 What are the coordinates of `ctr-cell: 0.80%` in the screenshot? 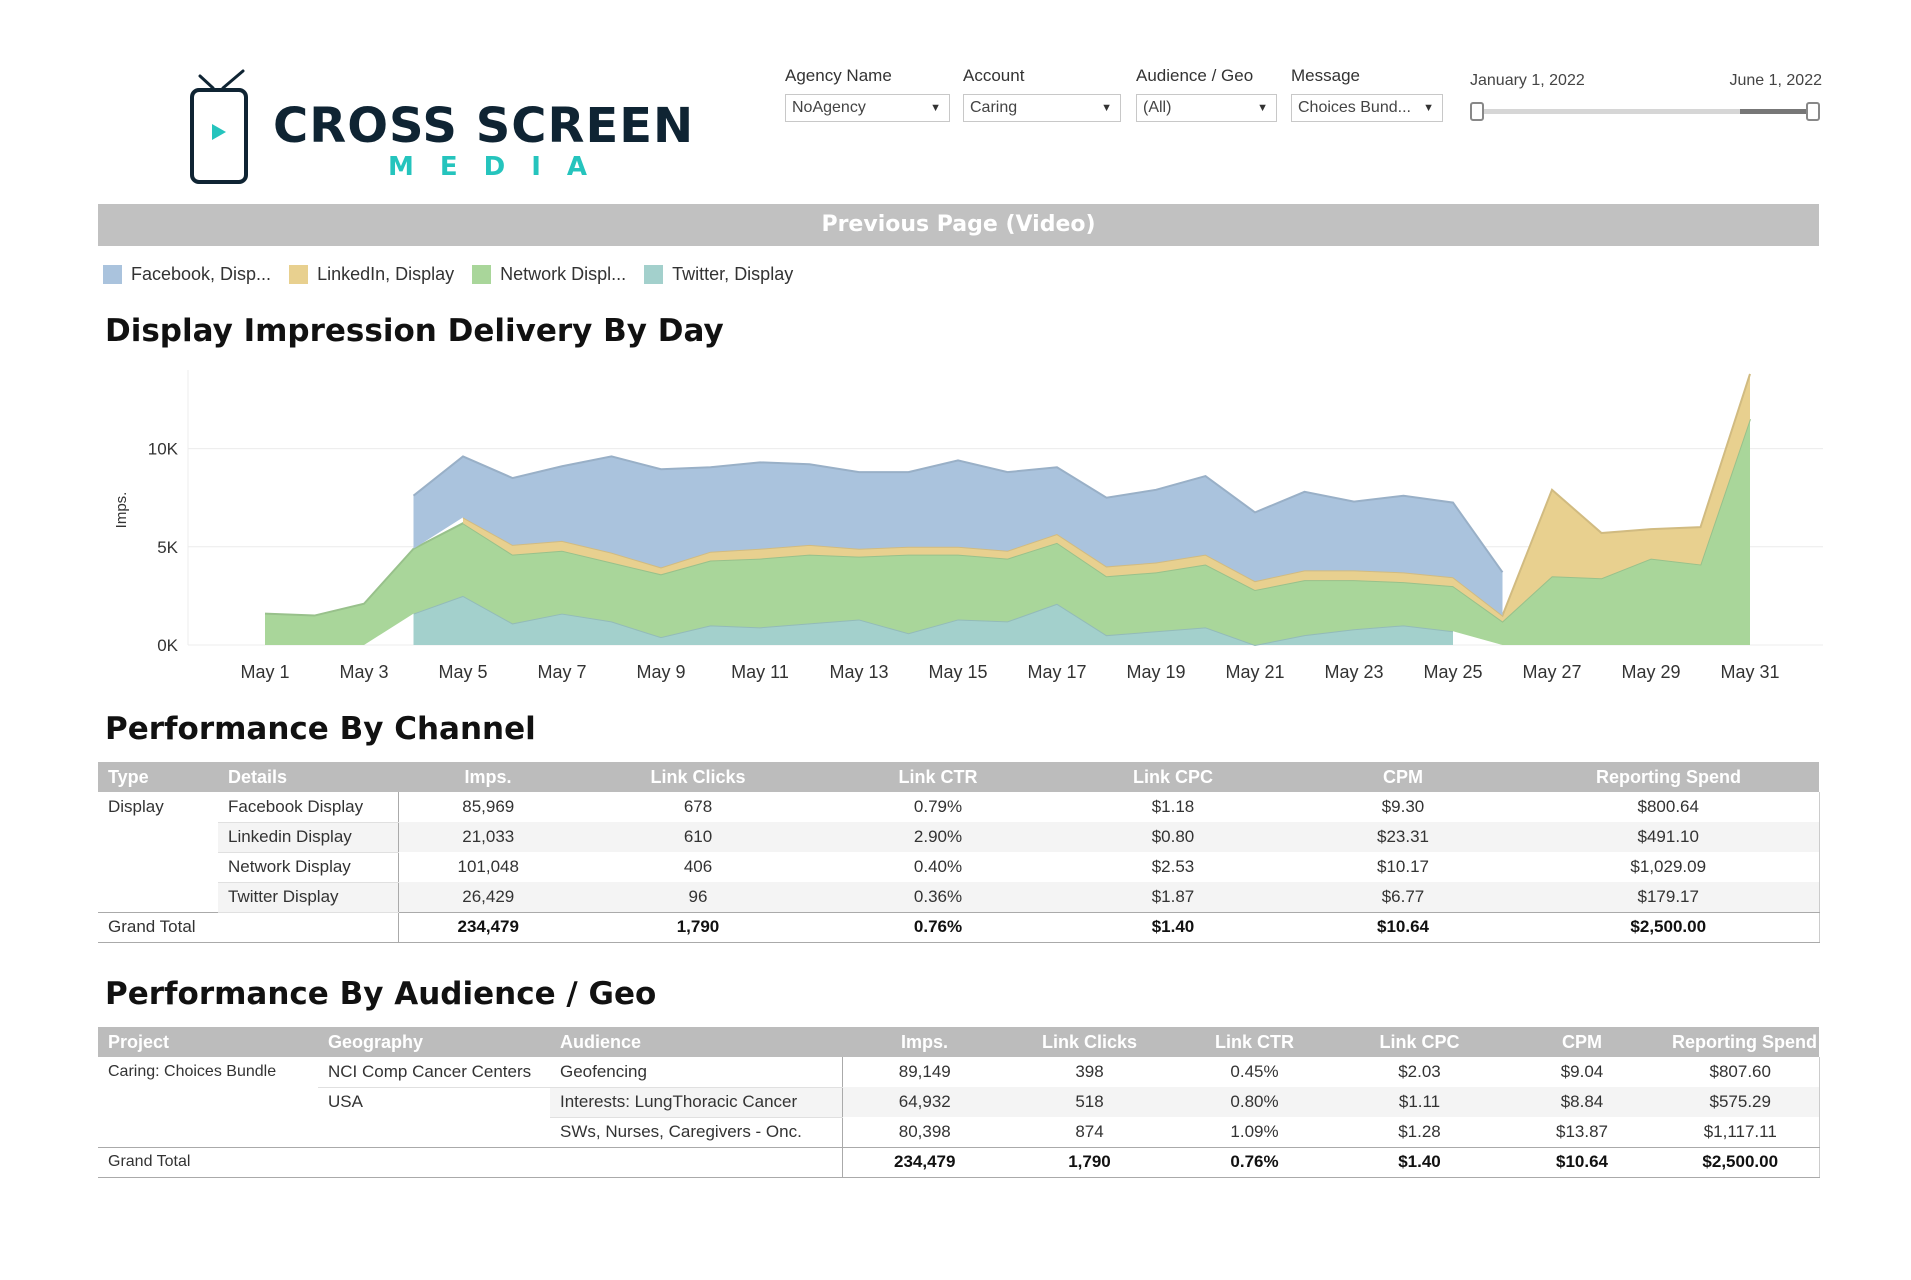 It's located at (1254, 1102).